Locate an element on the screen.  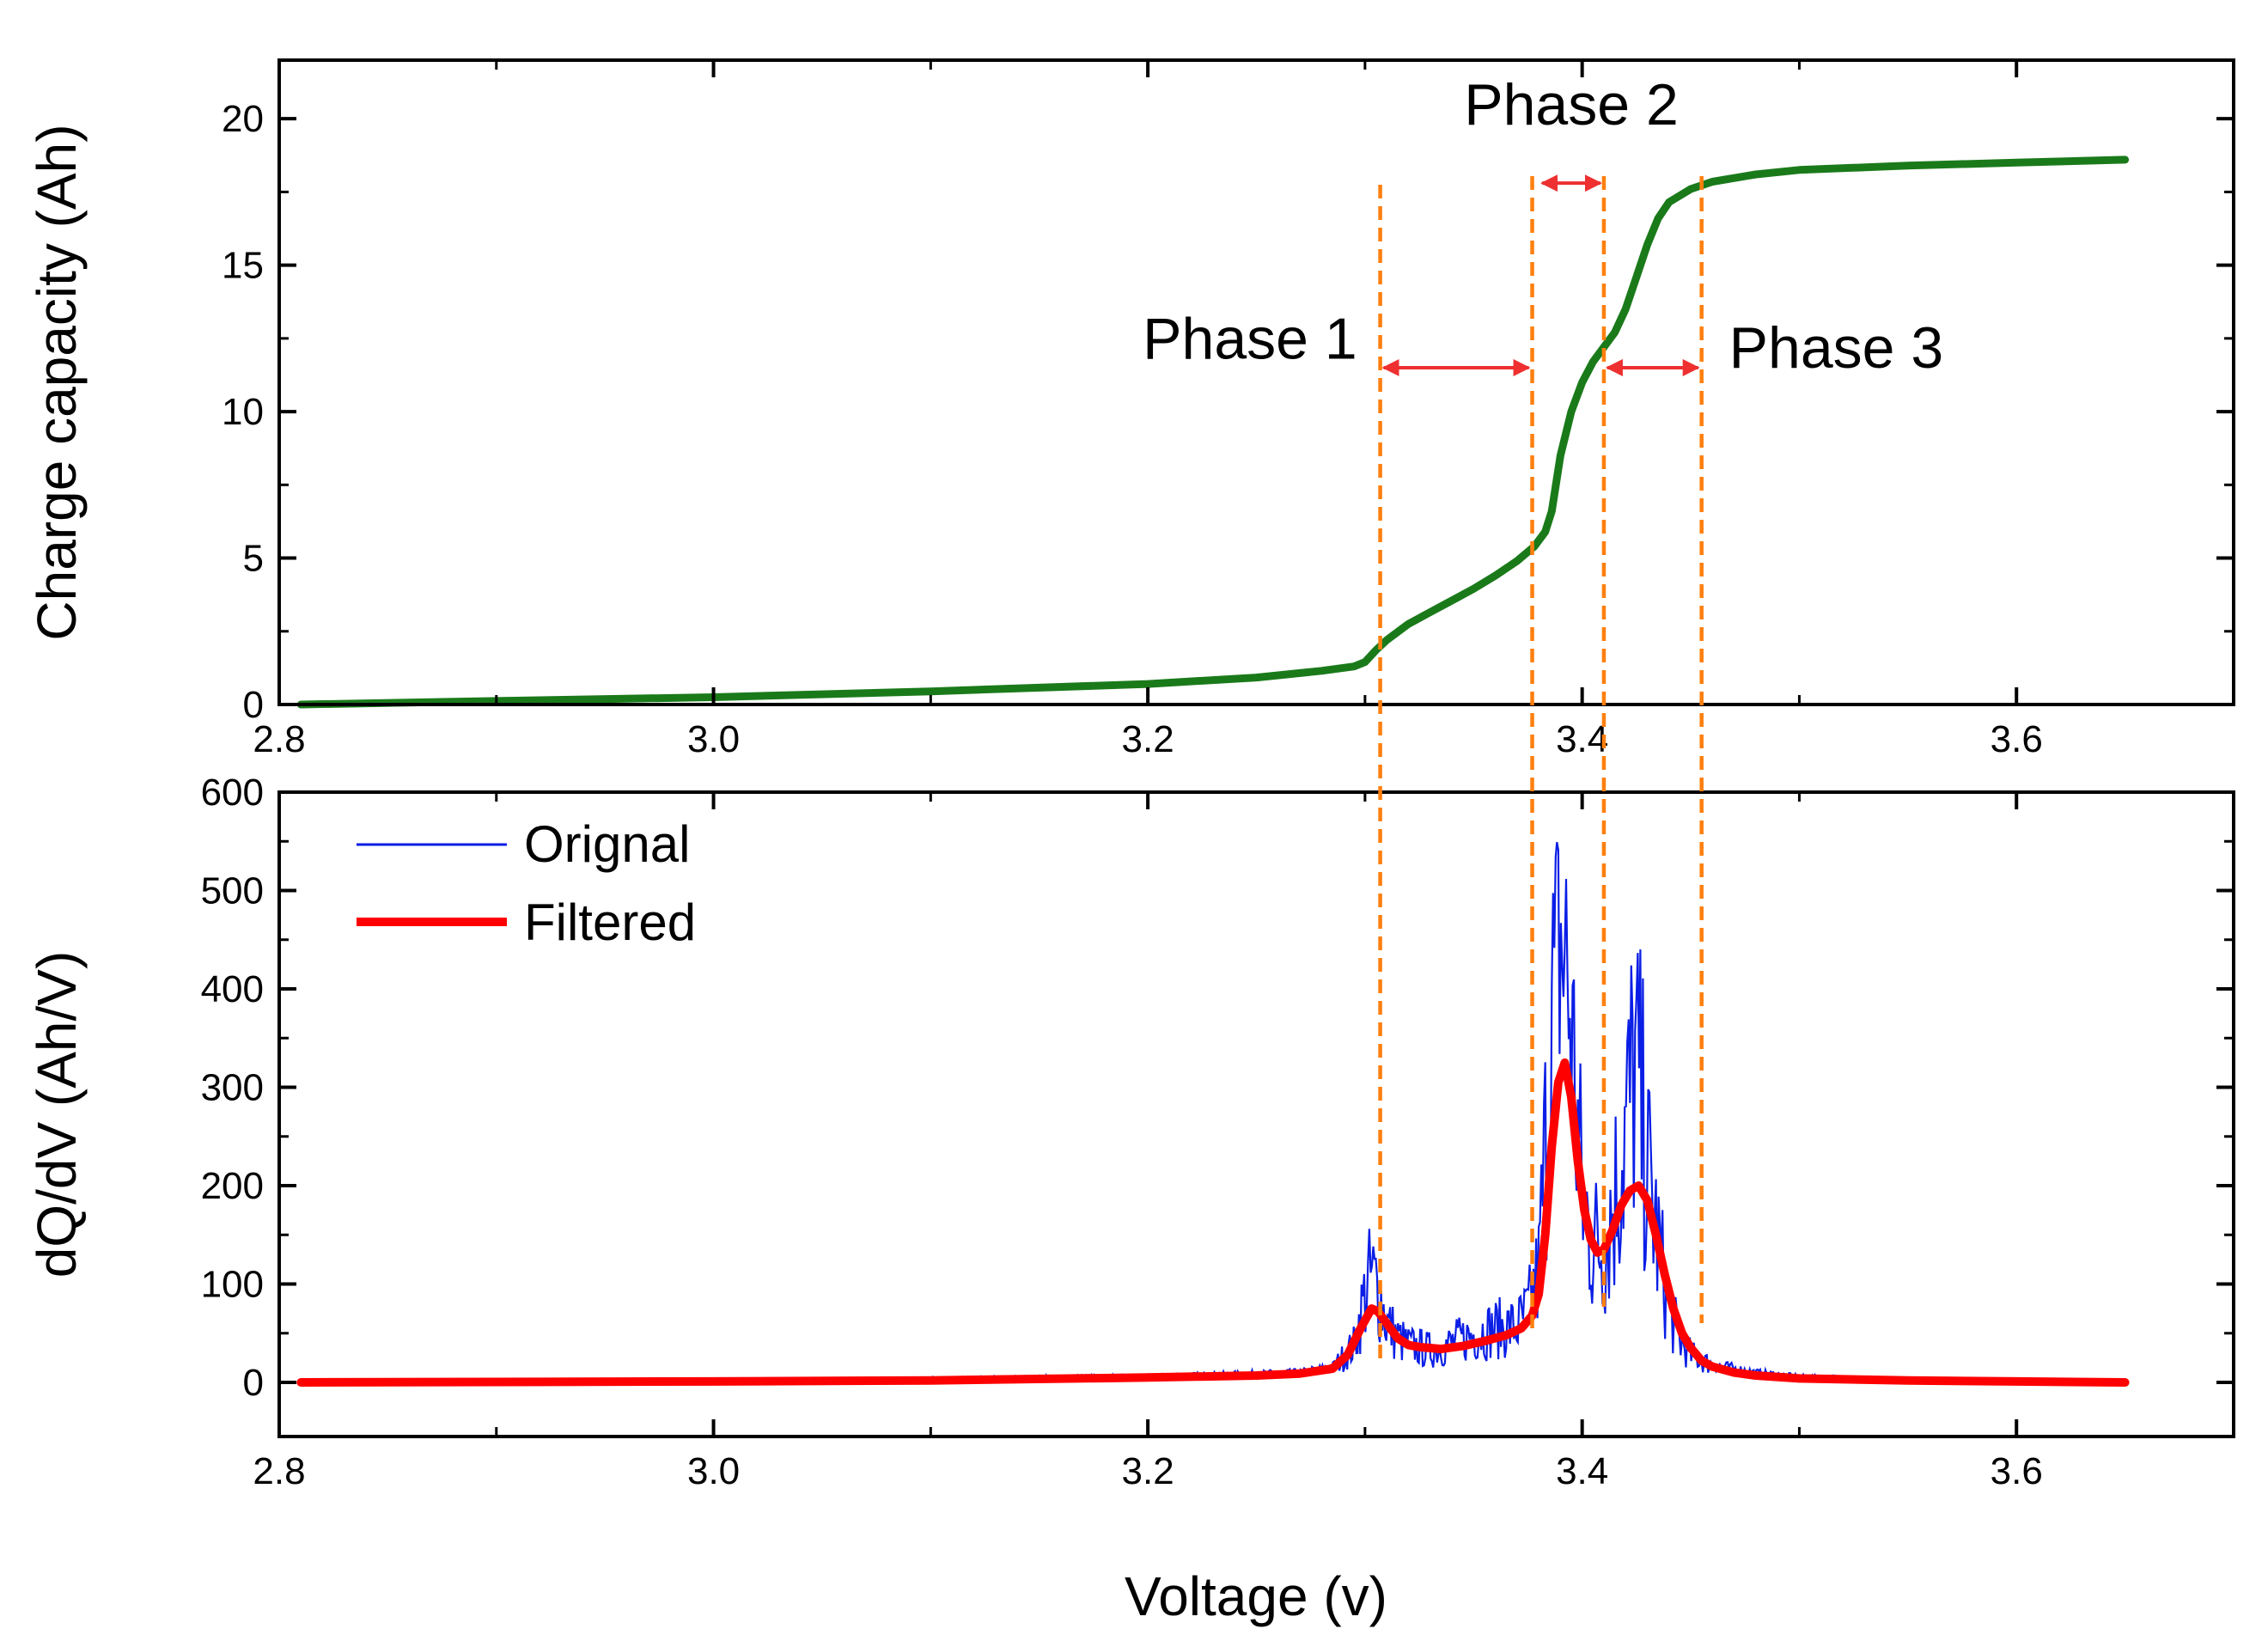
bottom-y-tick-label: 300 is located at coordinates (232, 1088).